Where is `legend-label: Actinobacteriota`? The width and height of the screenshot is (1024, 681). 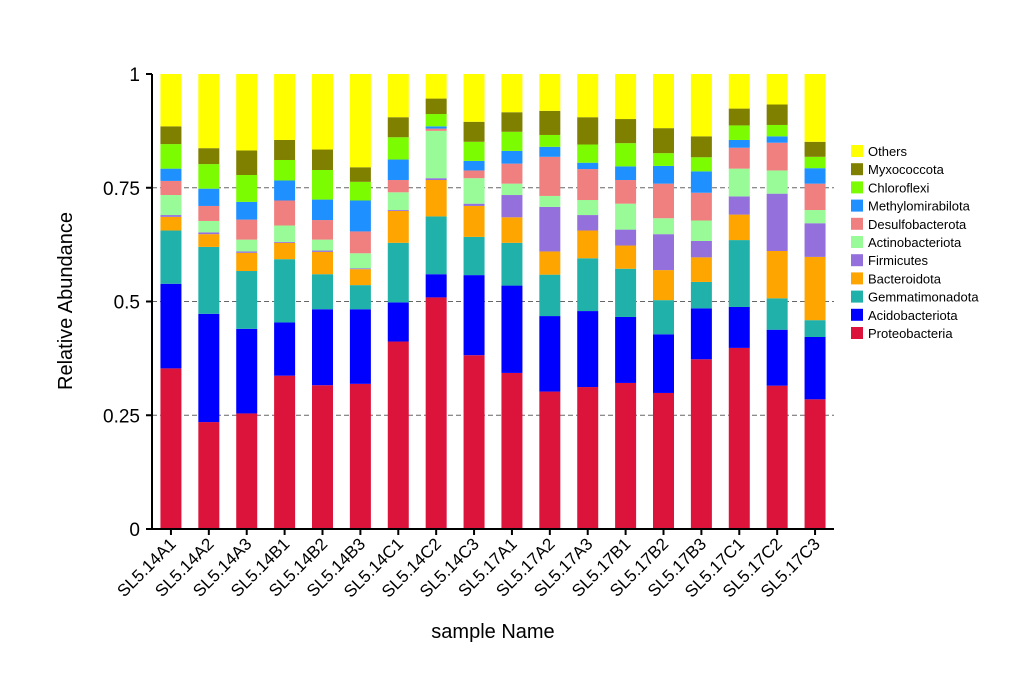
legend-label: Actinobacteriota is located at coordinates (915, 242).